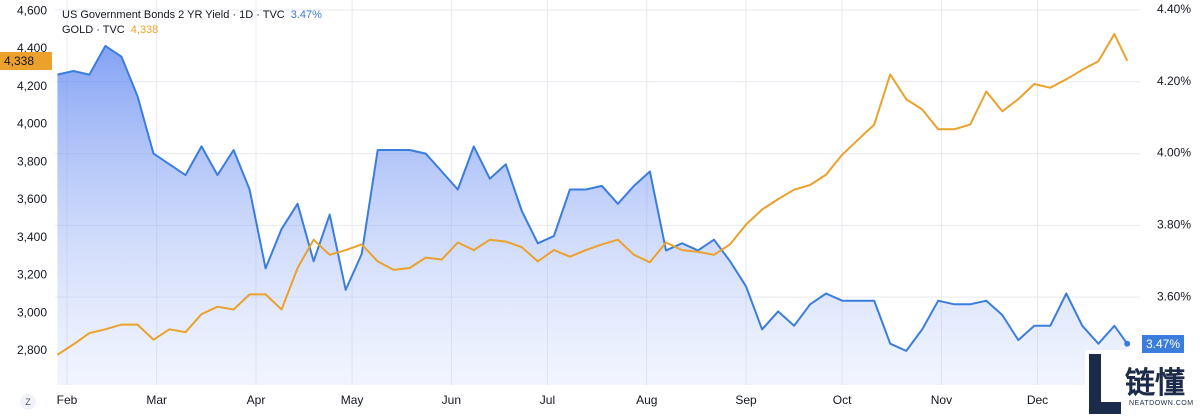 Image resolution: width=1200 pixels, height=420 pixels. What do you see at coordinates (352, 400) in the screenshot?
I see `x-tick-label: May` at bounding box center [352, 400].